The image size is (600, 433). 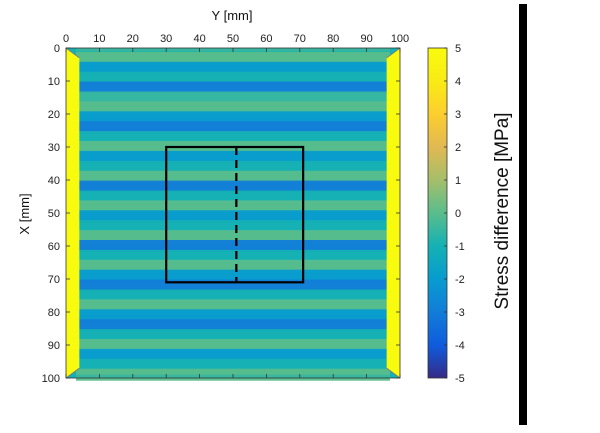 What do you see at coordinates (458, 214) in the screenshot?
I see `colorbar-tick-label: 0` at bounding box center [458, 214].